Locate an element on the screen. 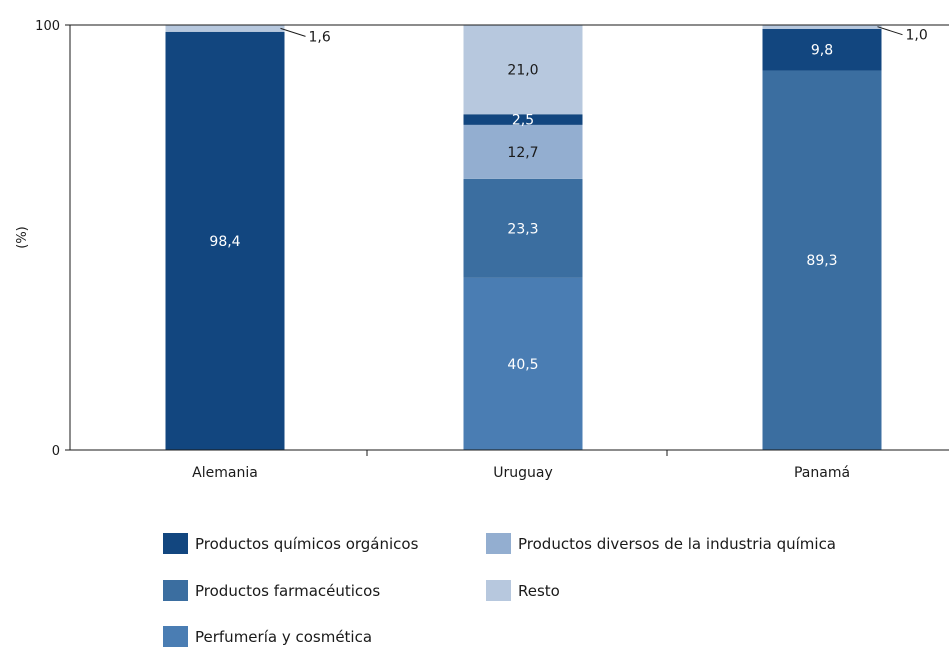 Image resolution: width=949 pixels, height=653 pixels. data-label-alemania-4: 1,6 is located at coordinates (320, 37).